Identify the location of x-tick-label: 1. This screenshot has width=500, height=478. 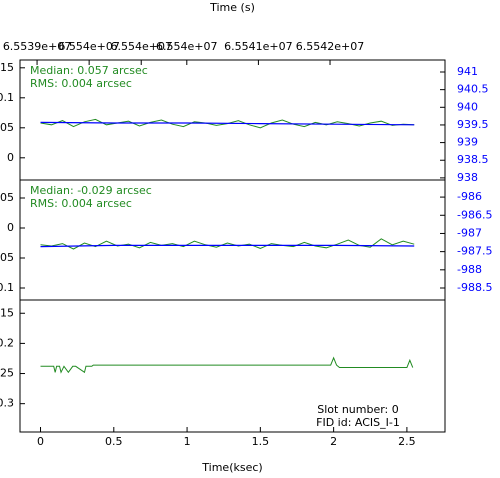
(187, 441).